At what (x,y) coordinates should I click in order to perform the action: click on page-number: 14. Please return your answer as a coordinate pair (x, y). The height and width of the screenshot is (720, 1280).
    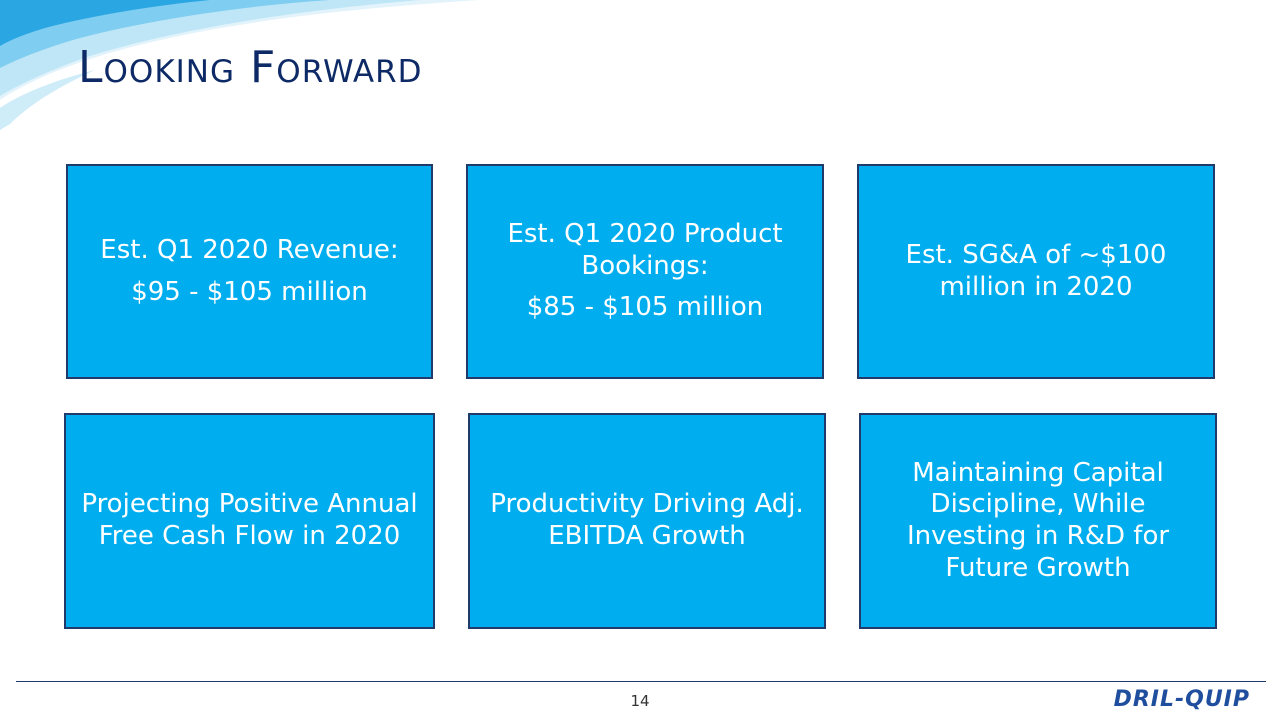
    Looking at the image, I should click on (640, 701).